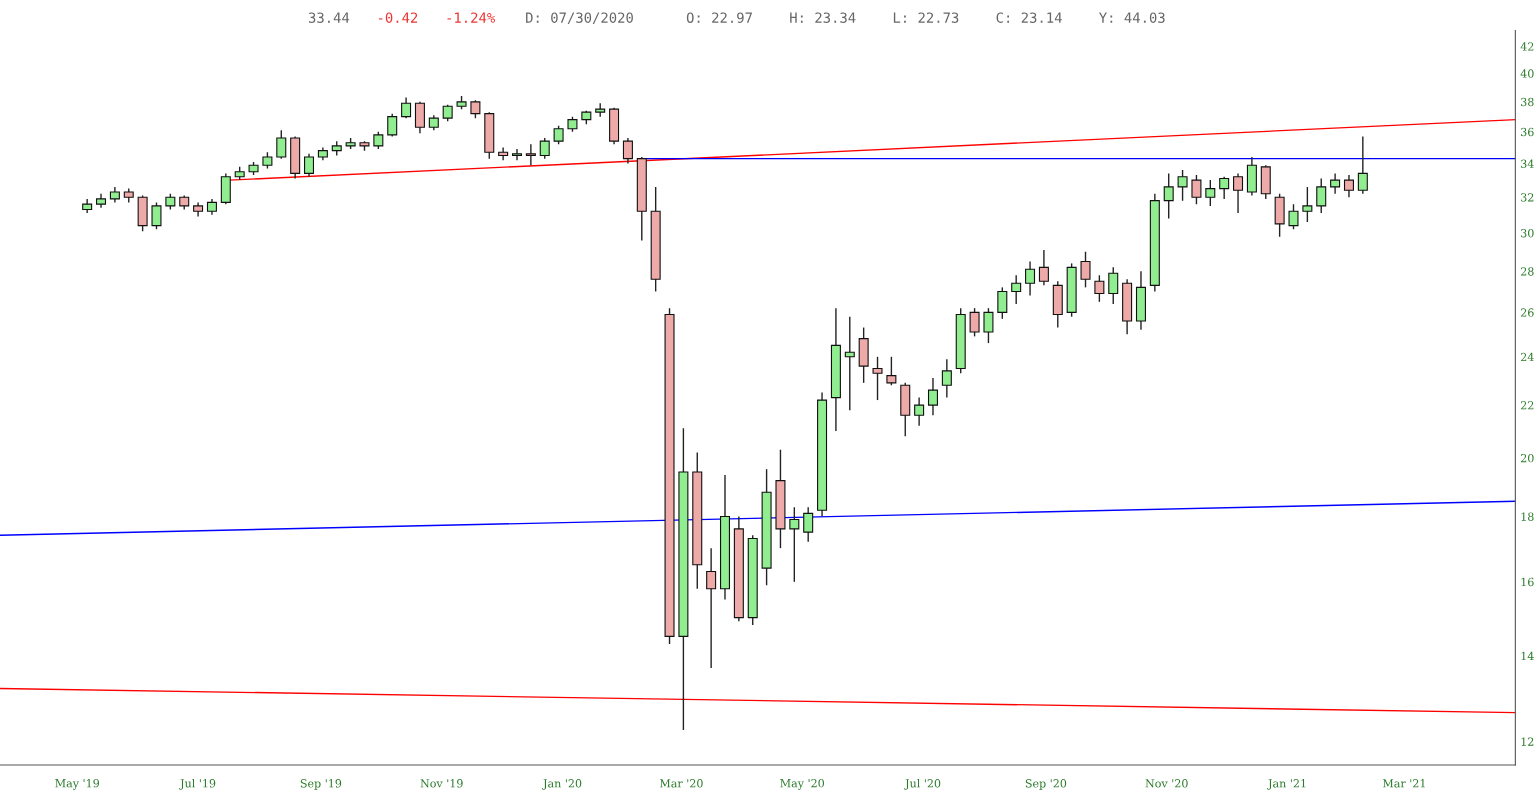  Describe the element at coordinates (441, 783) in the screenshot. I see `x-tick-label: Nov '19` at that location.